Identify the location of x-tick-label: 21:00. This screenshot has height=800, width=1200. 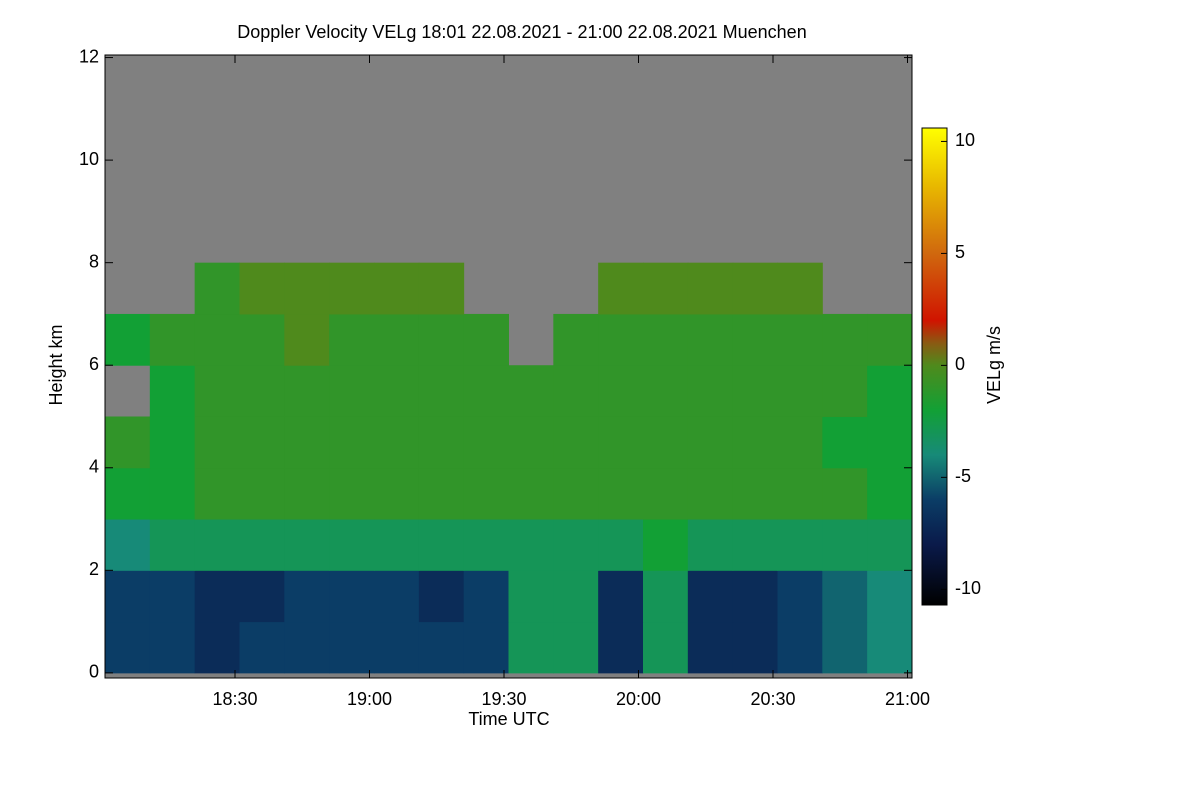
(907, 699).